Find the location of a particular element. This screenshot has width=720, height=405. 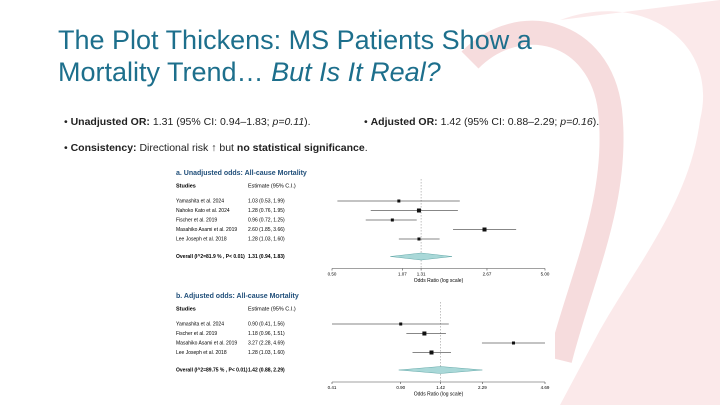

plot-title: b. Adjusted odds: All-cause Mortality is located at coordinates (237, 296).